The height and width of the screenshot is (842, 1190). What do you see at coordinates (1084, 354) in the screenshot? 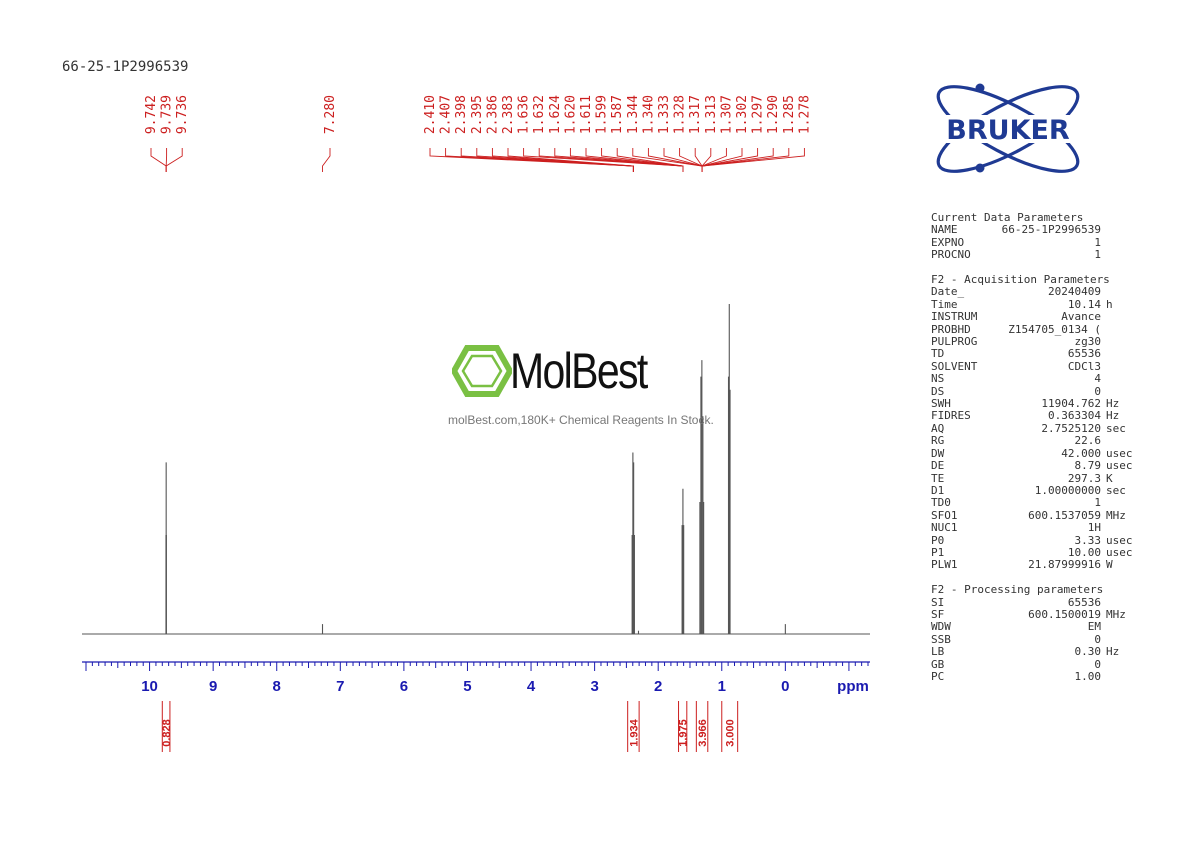
I see `param-value: 65536` at bounding box center [1084, 354].